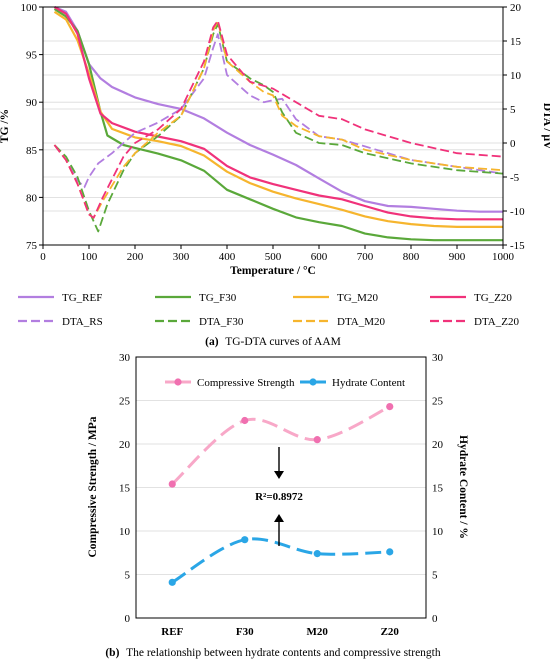  I want to click on panel-b-annotation-group: R²=0.8972, so click(279, 496).